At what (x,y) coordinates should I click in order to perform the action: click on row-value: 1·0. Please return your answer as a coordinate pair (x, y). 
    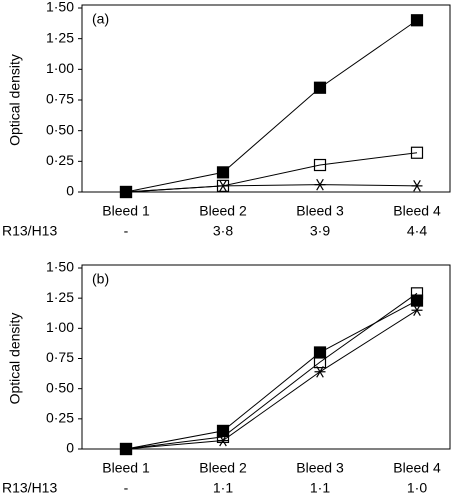
    Looking at the image, I should click on (417, 488).